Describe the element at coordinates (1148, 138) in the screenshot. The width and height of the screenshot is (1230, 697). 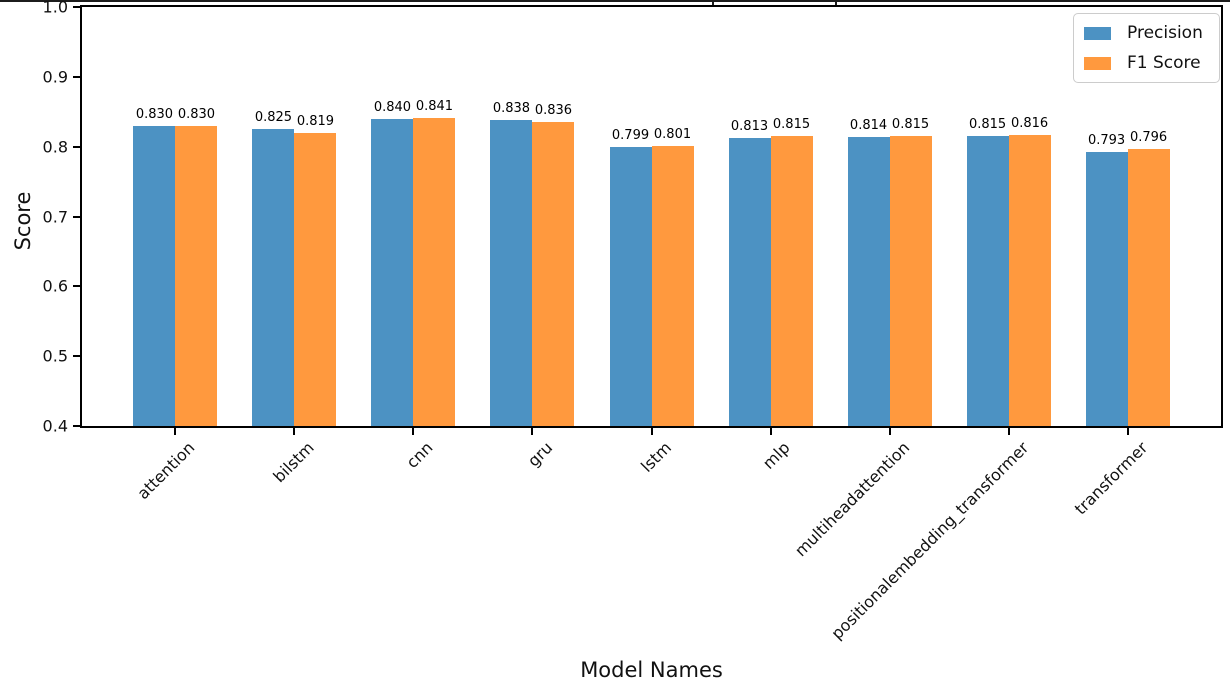
I see `bar-value-label: 0.796` at that location.